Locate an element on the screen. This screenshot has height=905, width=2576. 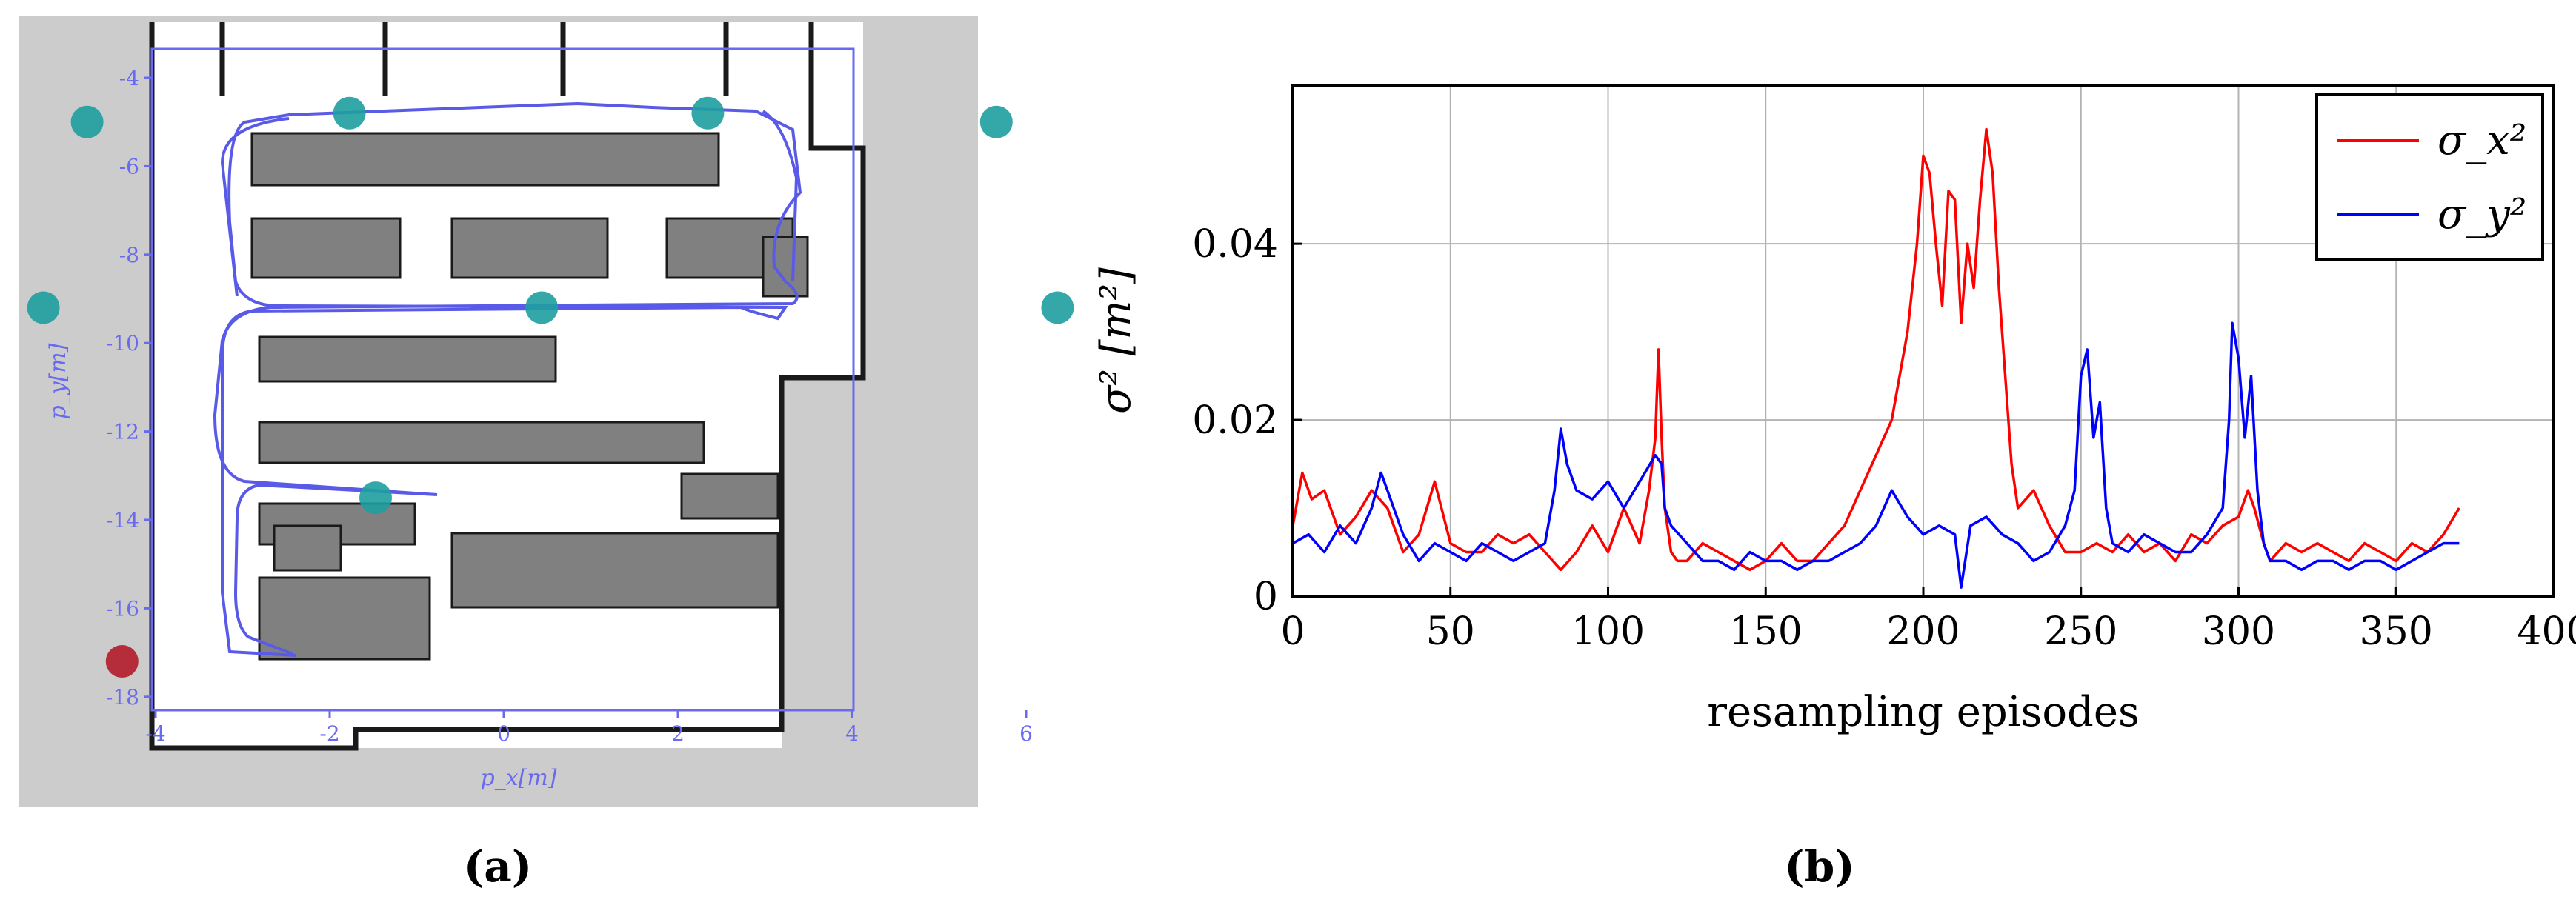
map-y-tick-label: -10 is located at coordinates (122, 343).